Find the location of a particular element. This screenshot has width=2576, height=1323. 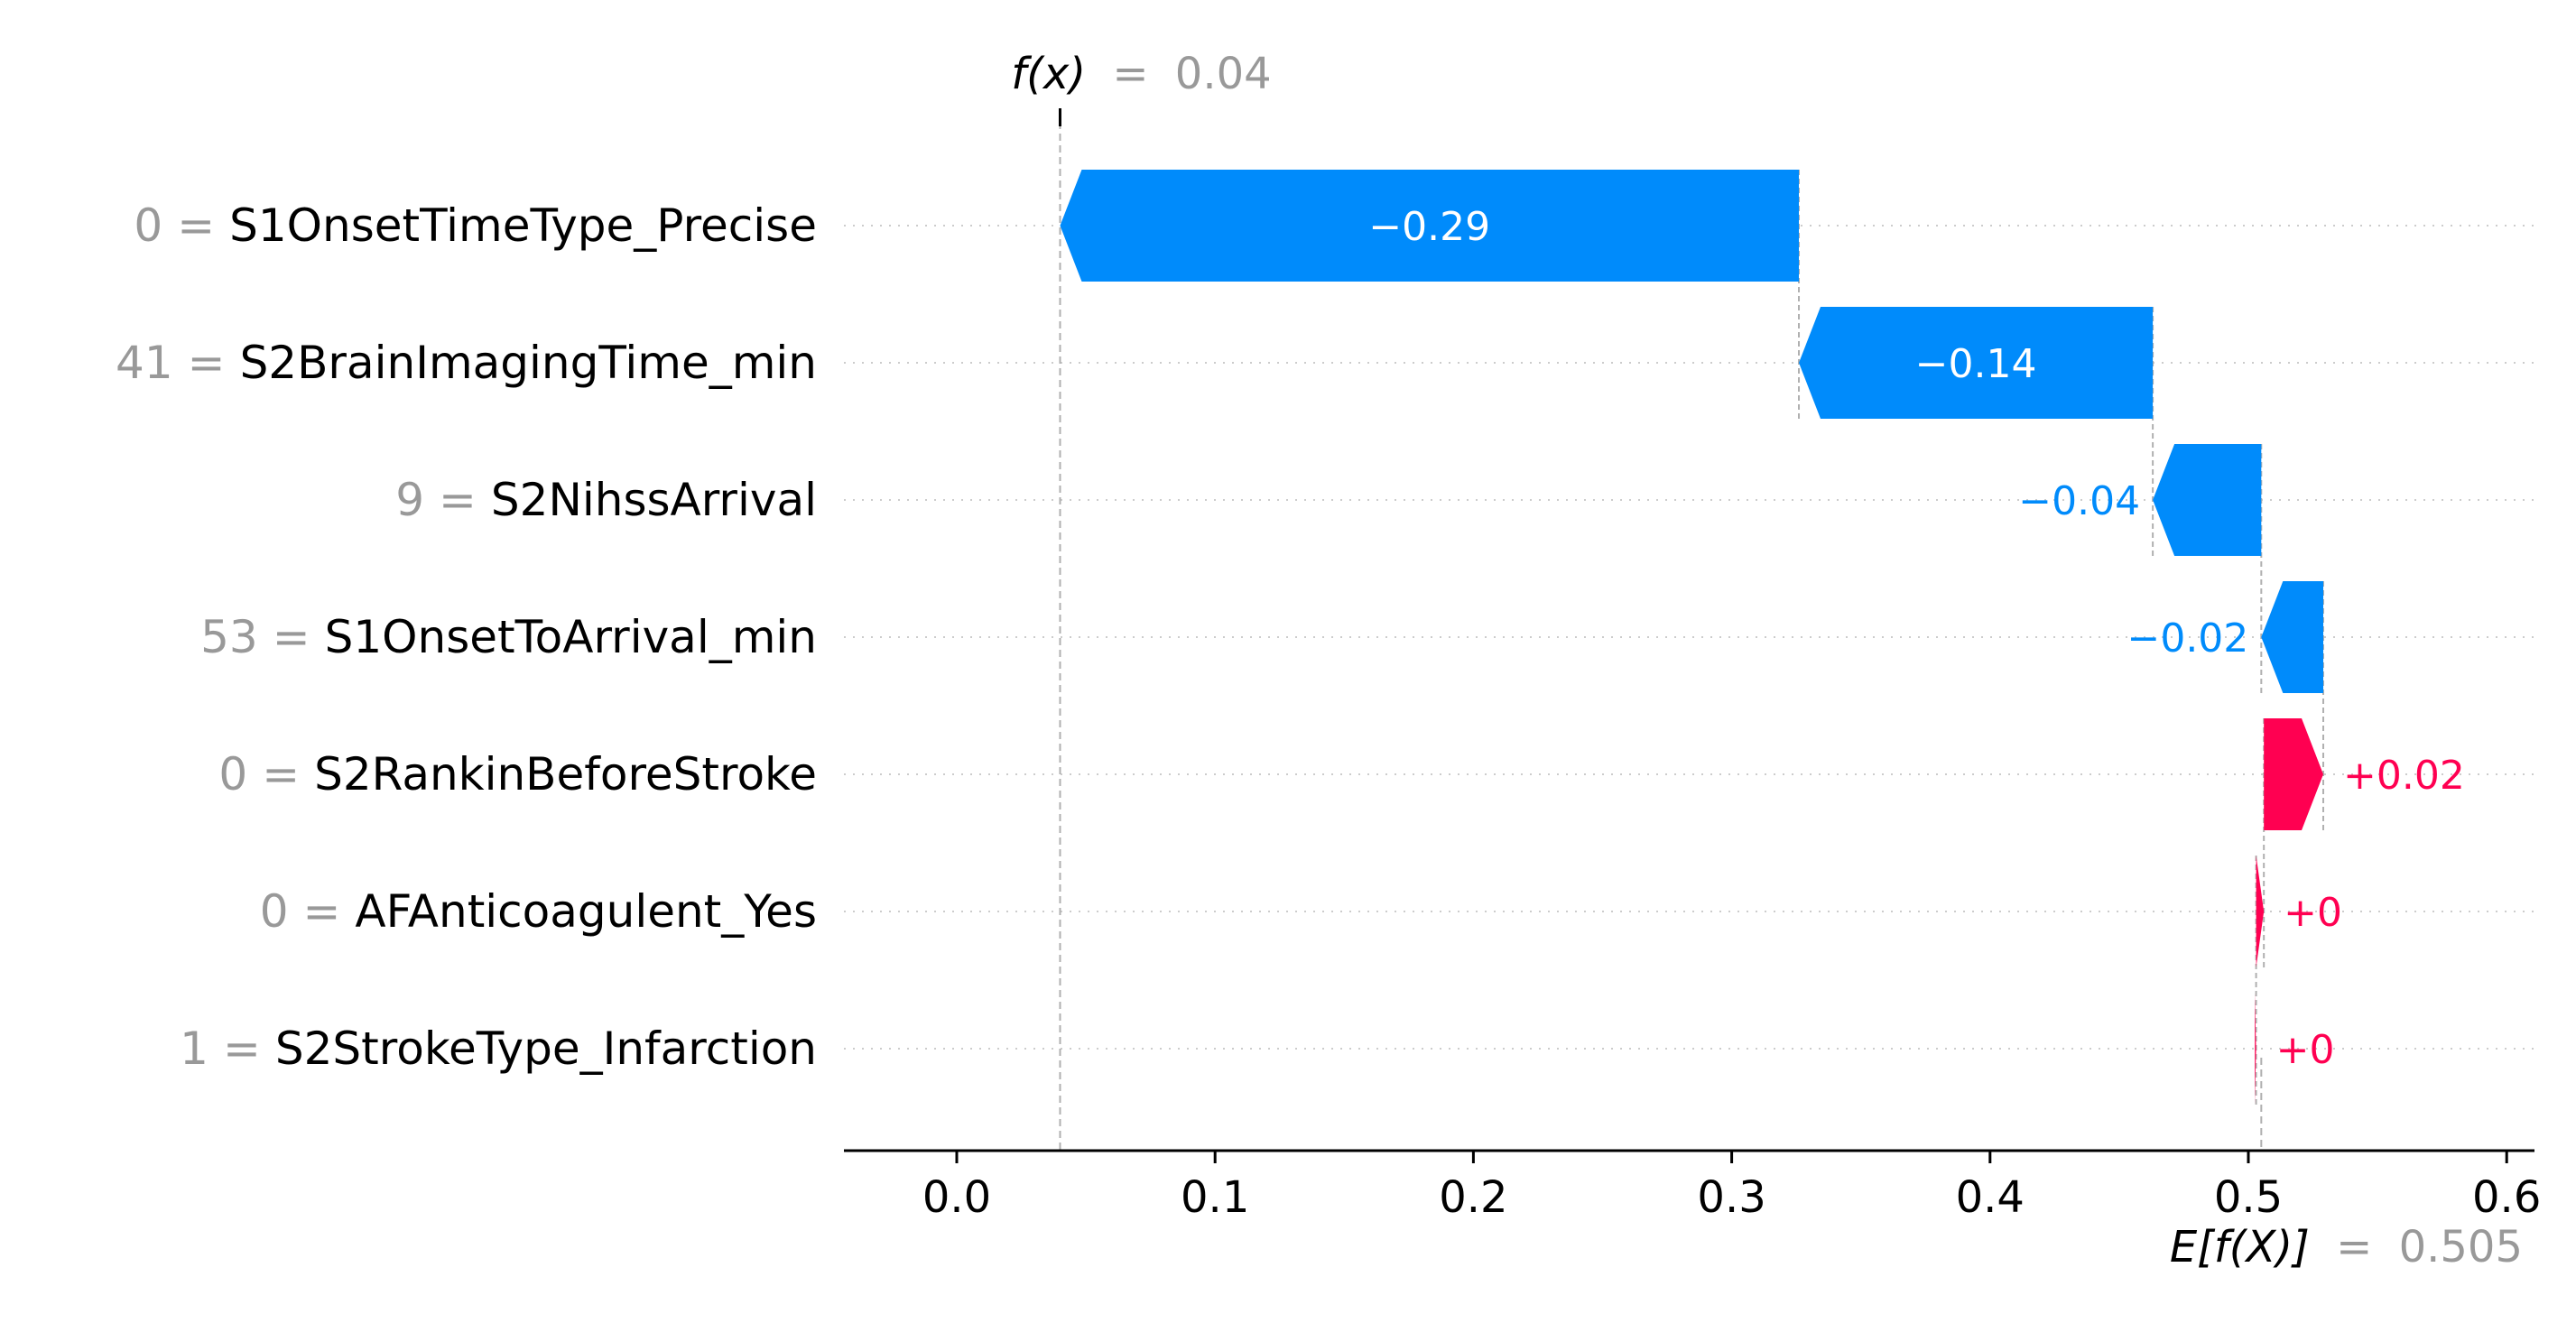

feature-label: 0 = S2RankinBeforeStroke is located at coordinates (517, 774).